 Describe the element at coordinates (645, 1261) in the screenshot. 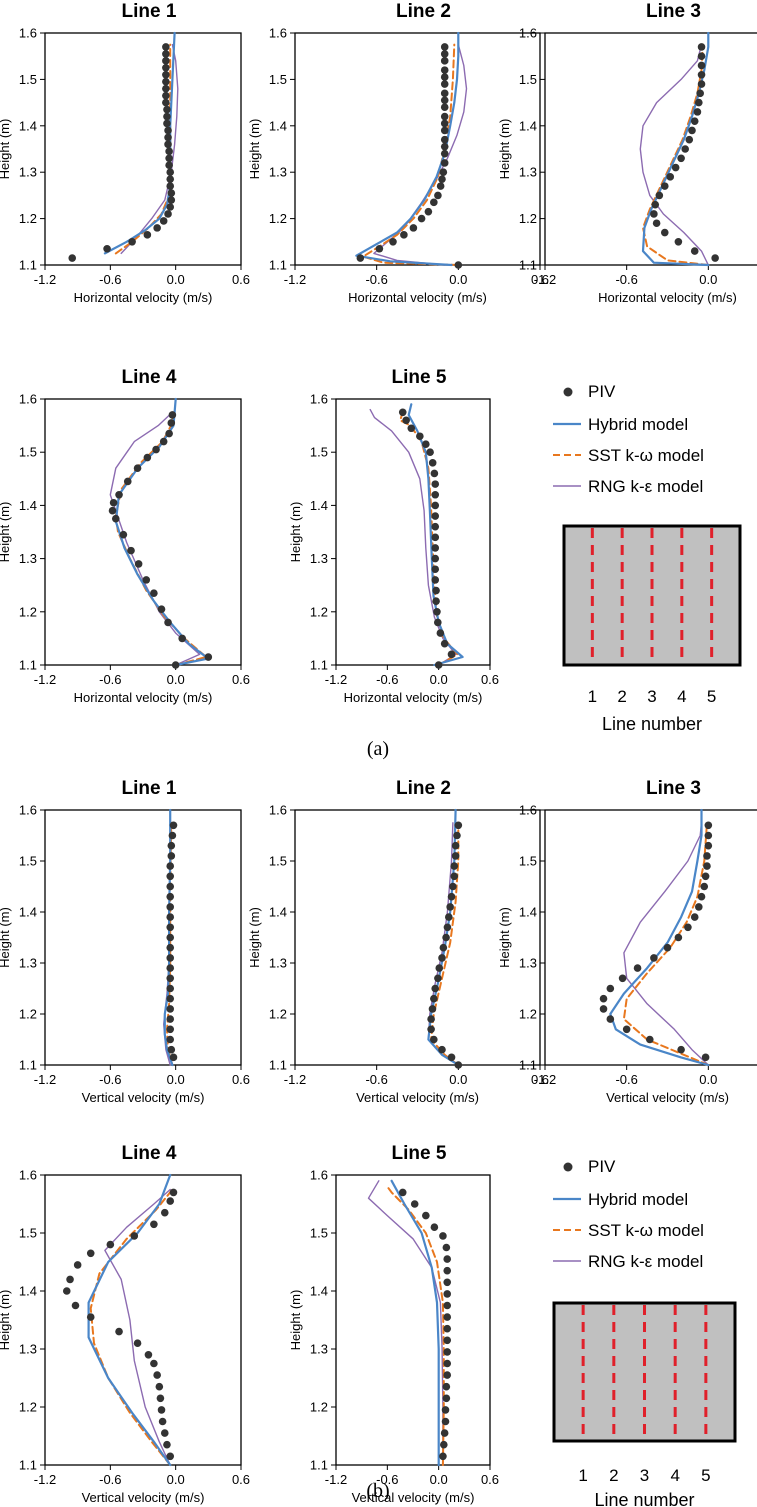

I see `legend-label: RNG k-ε model` at that location.